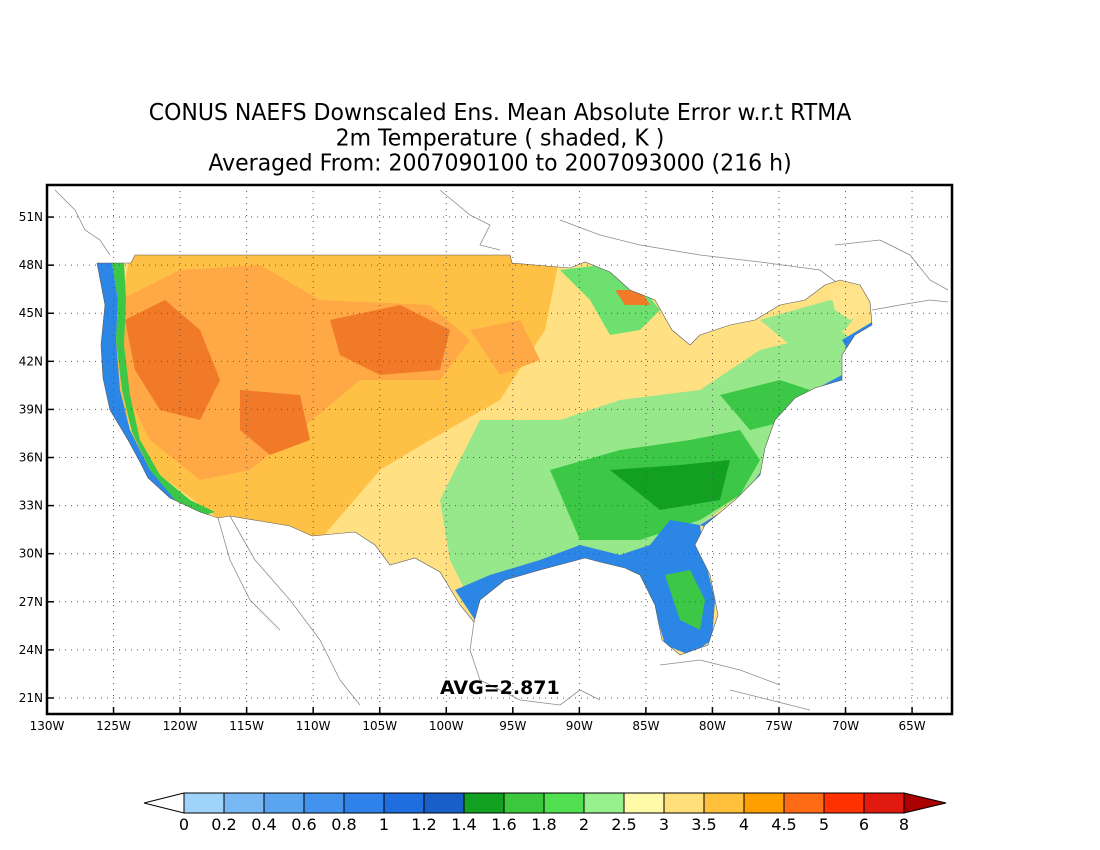 Image resolution: width=1100 pixels, height=850 pixels. What do you see at coordinates (379, 726) in the screenshot?
I see `lon-tick-label: 105W` at bounding box center [379, 726].